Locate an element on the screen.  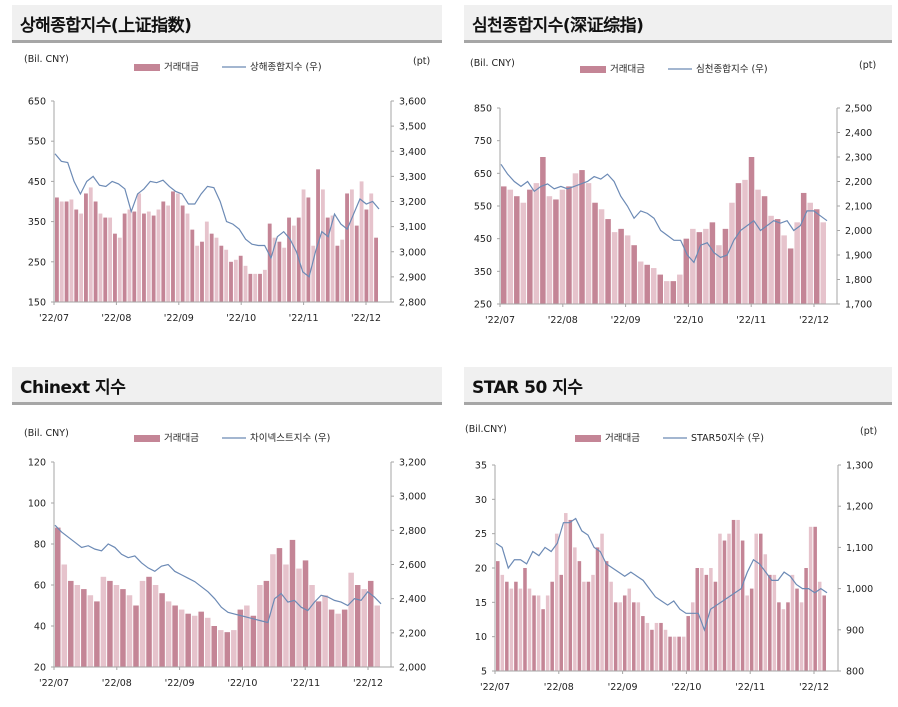
x-tick-label: '22/09 is located at coordinates (623, 687).